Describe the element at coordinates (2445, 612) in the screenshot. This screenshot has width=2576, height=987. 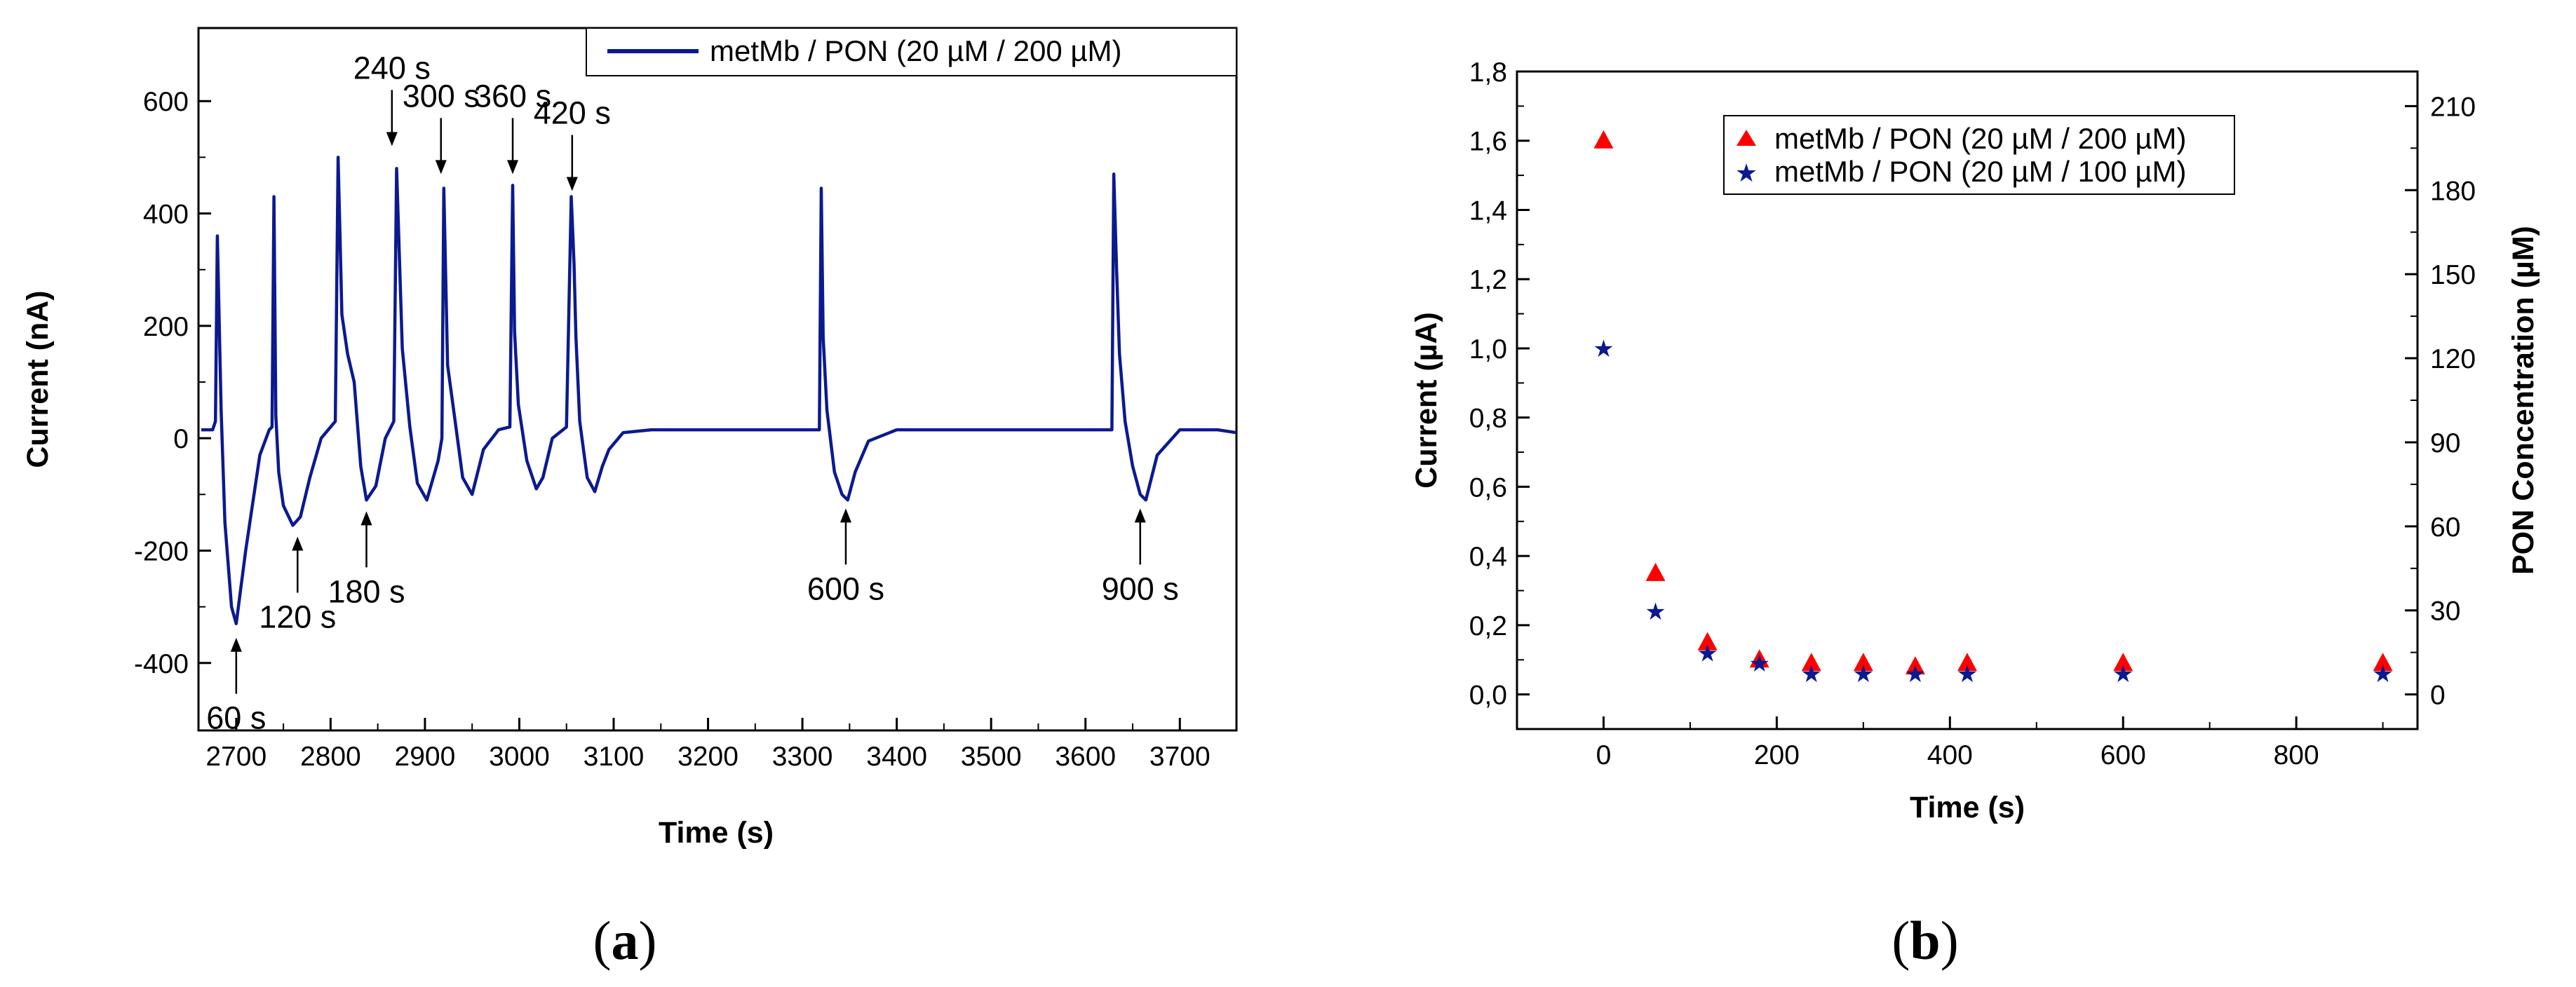
I see `panel-b-right-y-tick-label: 30` at that location.